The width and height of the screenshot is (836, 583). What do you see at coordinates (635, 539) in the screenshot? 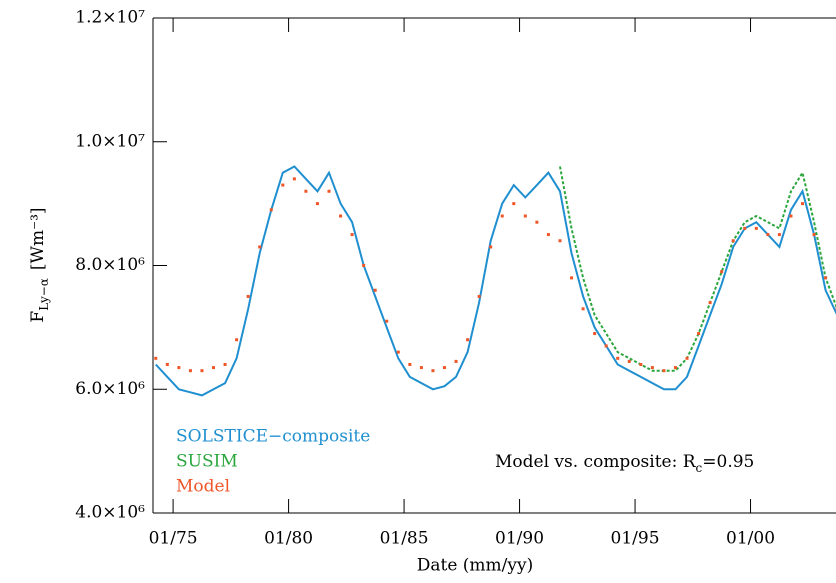
I see `x-tick-label: 01/95` at bounding box center [635, 539].